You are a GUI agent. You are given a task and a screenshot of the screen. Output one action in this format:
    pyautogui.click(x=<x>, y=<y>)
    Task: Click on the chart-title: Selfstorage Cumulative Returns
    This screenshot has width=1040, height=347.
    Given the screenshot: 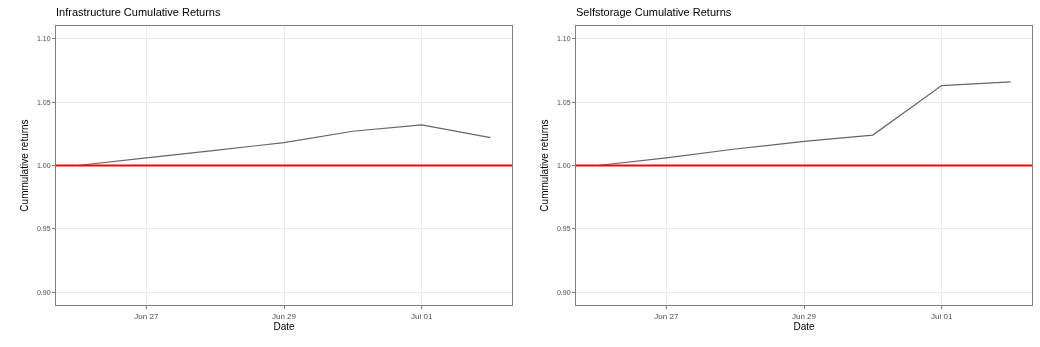 What is the action you would take?
    pyautogui.click(x=654, y=12)
    